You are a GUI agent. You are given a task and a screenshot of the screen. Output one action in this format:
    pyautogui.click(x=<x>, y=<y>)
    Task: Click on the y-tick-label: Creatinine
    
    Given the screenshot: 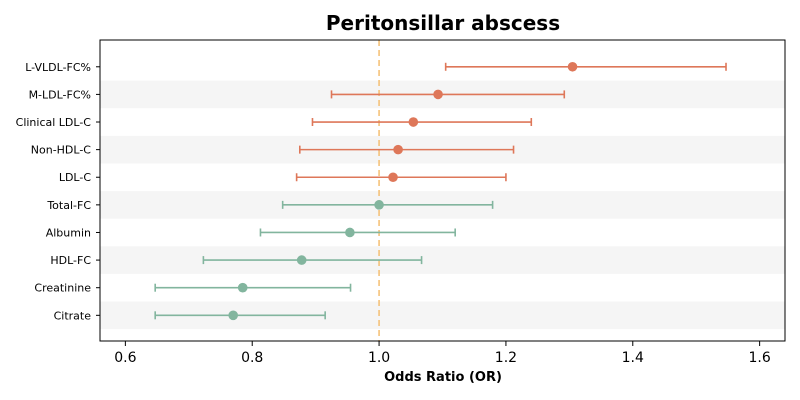 What is the action you would take?
    pyautogui.click(x=62, y=288)
    